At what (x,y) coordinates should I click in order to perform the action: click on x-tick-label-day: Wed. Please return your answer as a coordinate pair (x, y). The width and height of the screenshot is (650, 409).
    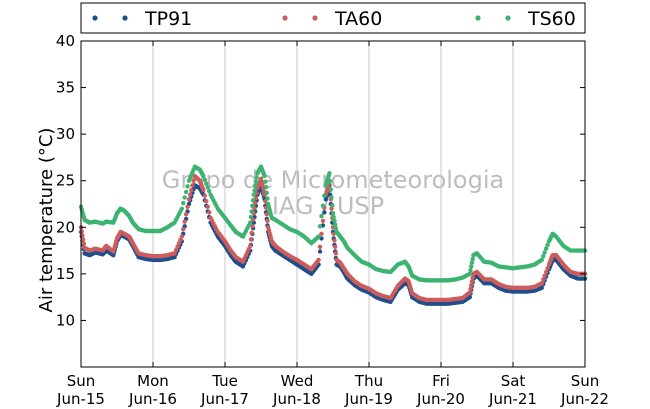
    Looking at the image, I should click on (297, 381).